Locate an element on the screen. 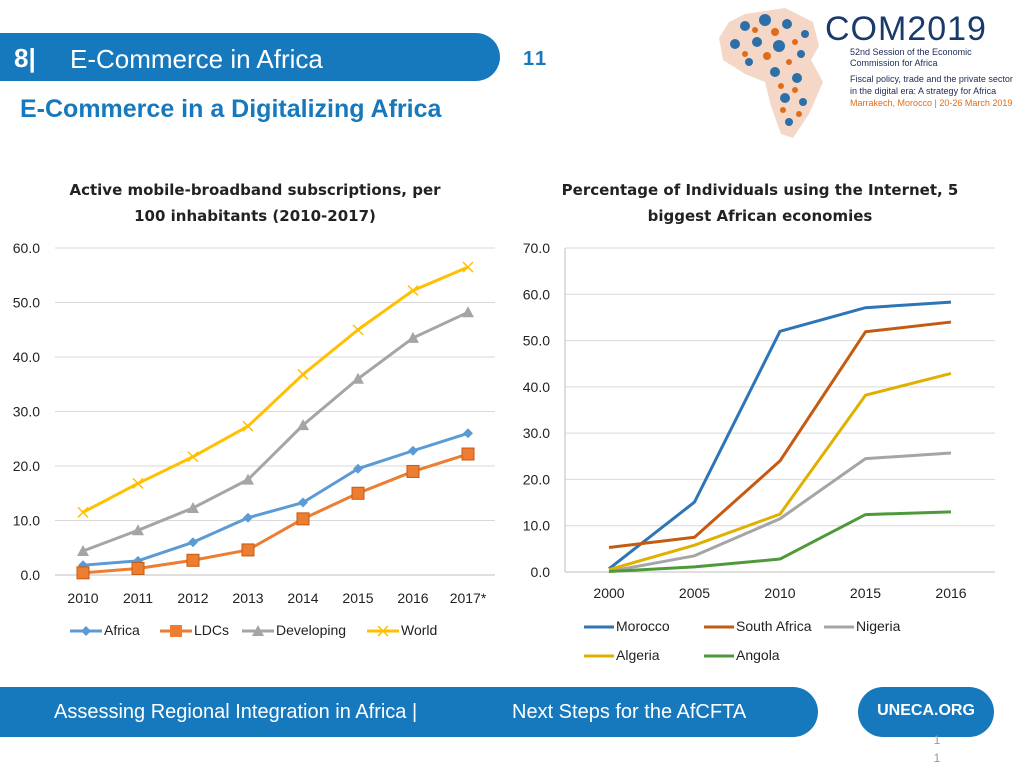  legend-item: Developing is located at coordinates (294, 630).